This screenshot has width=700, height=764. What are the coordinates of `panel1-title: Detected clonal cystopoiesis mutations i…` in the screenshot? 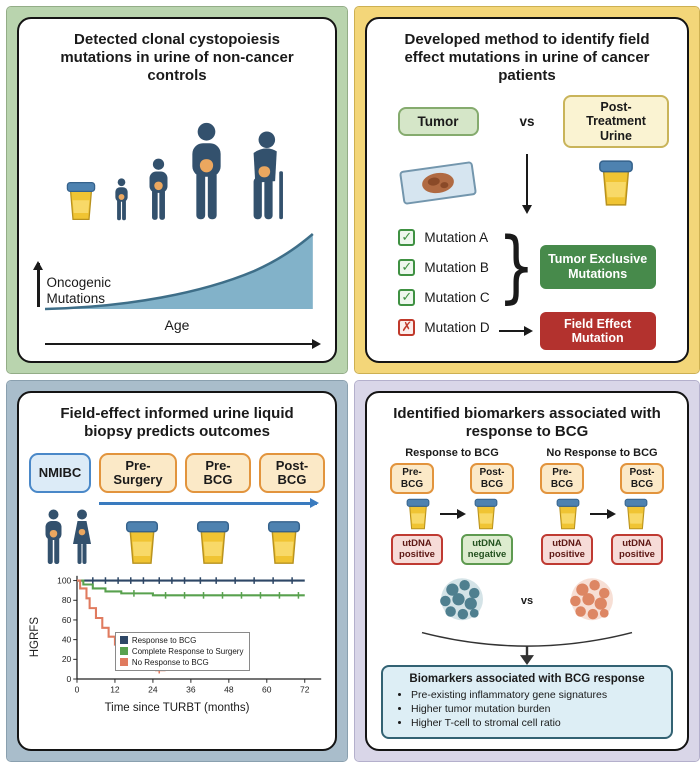 It's located at (177, 57).